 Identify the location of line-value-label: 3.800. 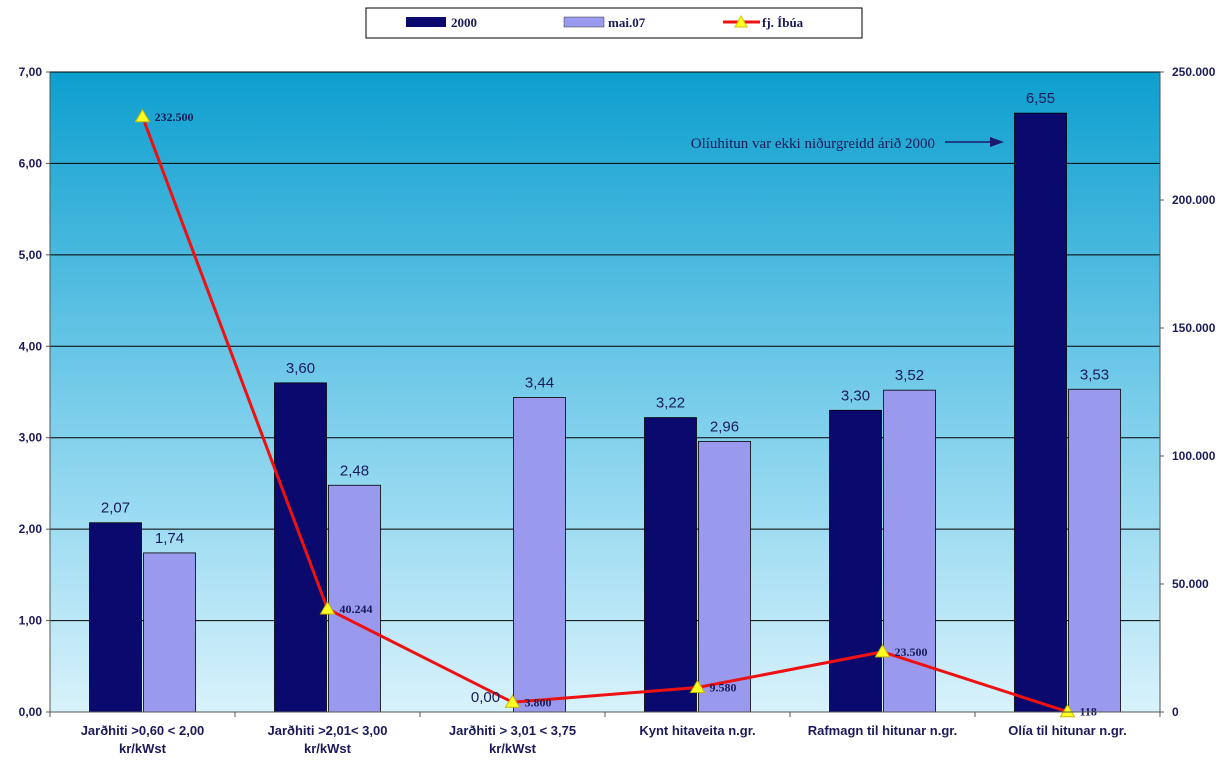
(538, 702).